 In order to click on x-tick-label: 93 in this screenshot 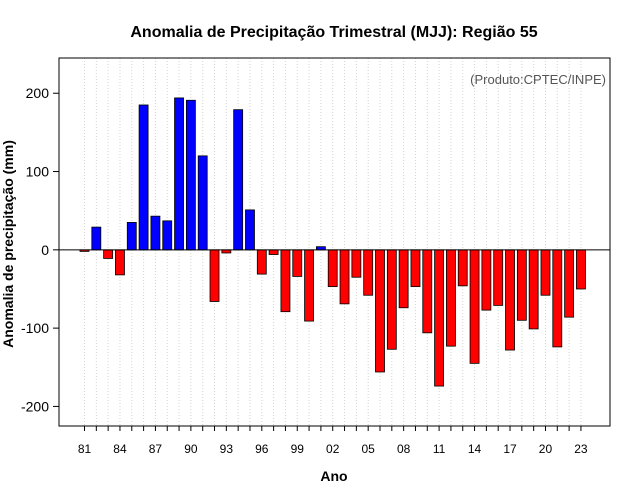, I will do `click(227, 449)`.